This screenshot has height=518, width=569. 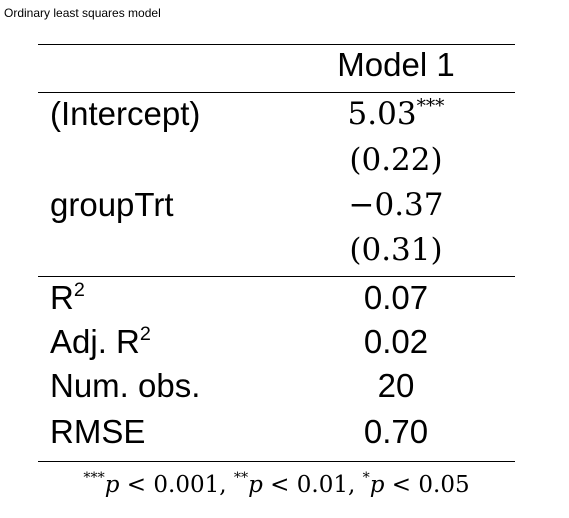 What do you see at coordinates (276, 461) in the screenshot?
I see `bottom-rule` at bounding box center [276, 461].